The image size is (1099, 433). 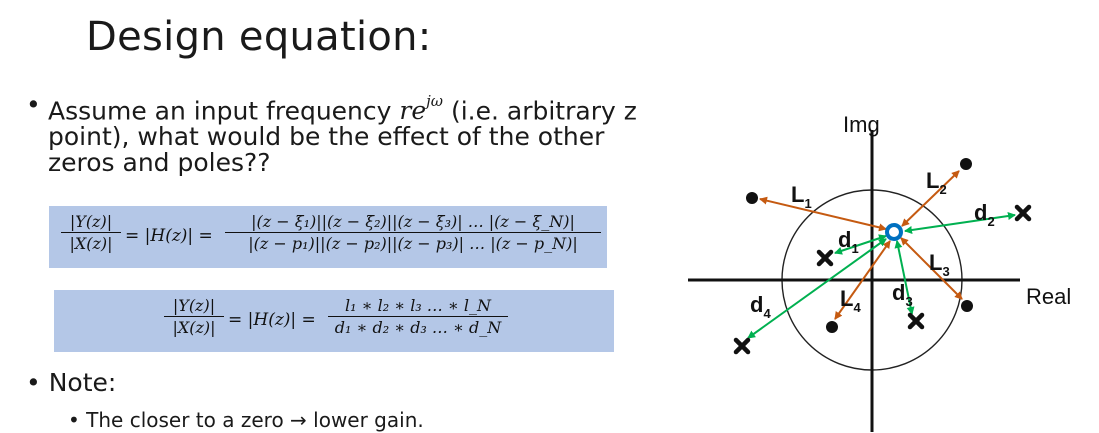 I want to click on eq2-middle: = |H(z)| =, so click(x=272, y=320).